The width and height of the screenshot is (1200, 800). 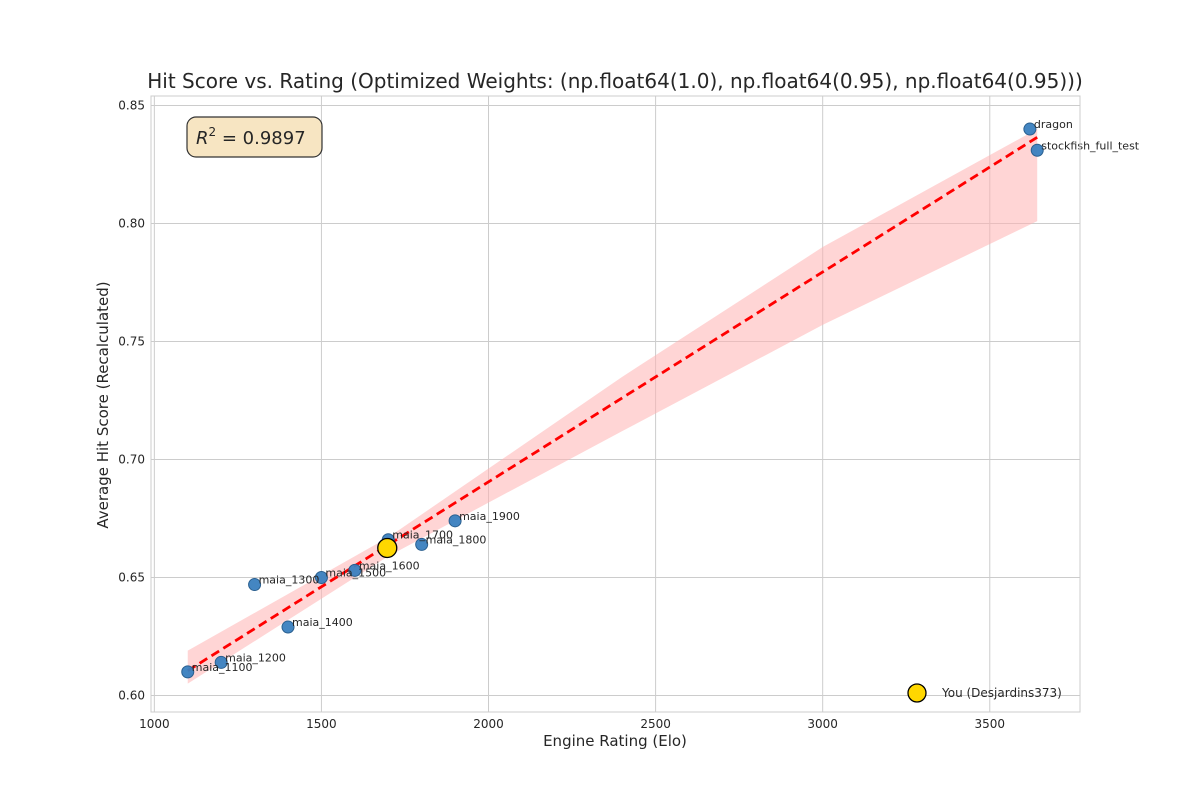 What do you see at coordinates (822, 724) in the screenshot?
I see `x-tick-label: 3000` at bounding box center [822, 724].